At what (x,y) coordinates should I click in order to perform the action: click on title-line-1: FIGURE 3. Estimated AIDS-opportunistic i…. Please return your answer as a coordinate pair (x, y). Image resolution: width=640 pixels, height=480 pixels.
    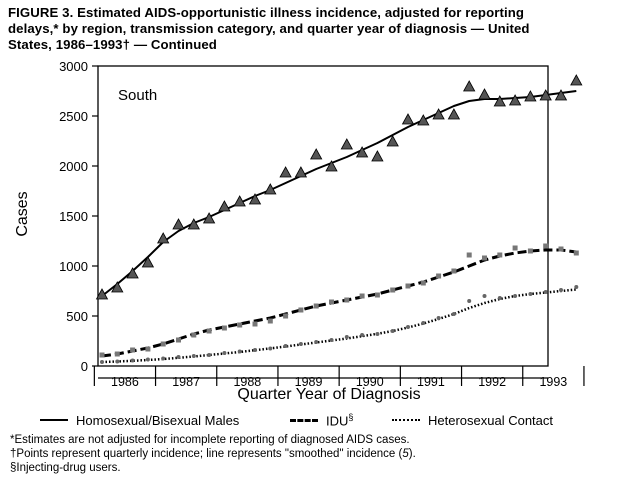
    Looking at the image, I should click on (266, 12).